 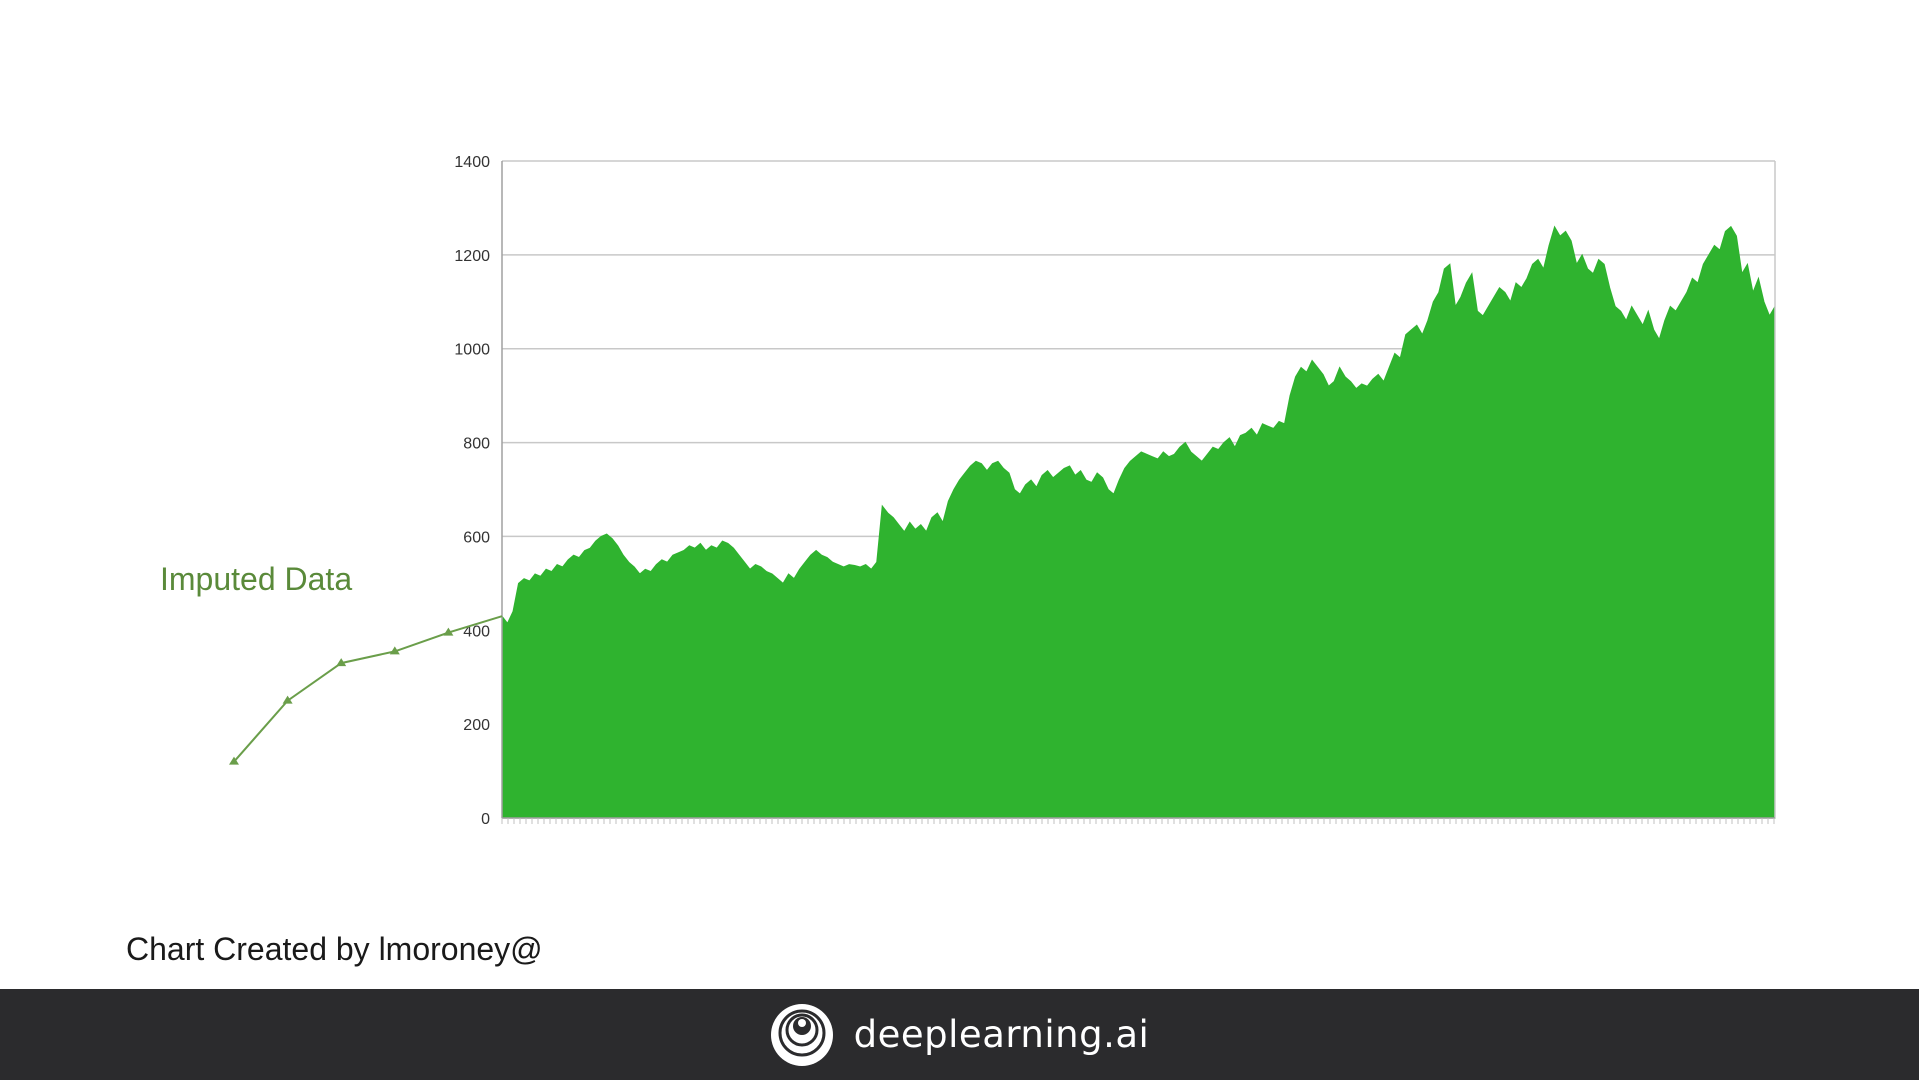 I want to click on y-tick-label: 400, so click(x=476, y=631).